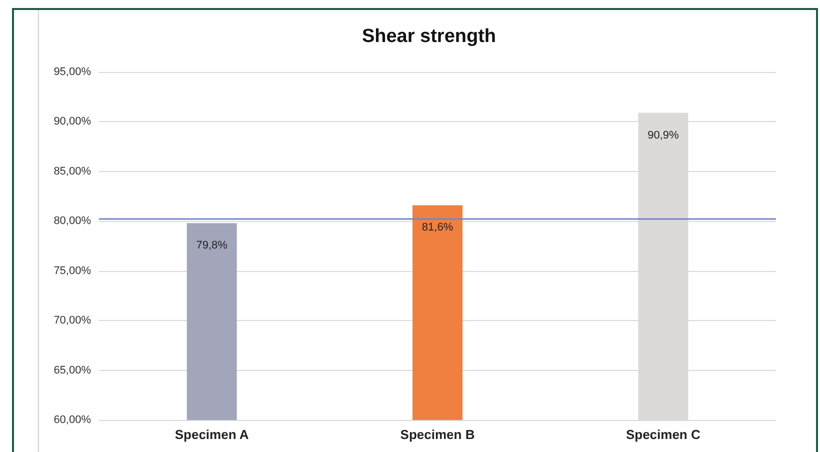  I want to click on x-tick-label: Specimen A, so click(212, 434).